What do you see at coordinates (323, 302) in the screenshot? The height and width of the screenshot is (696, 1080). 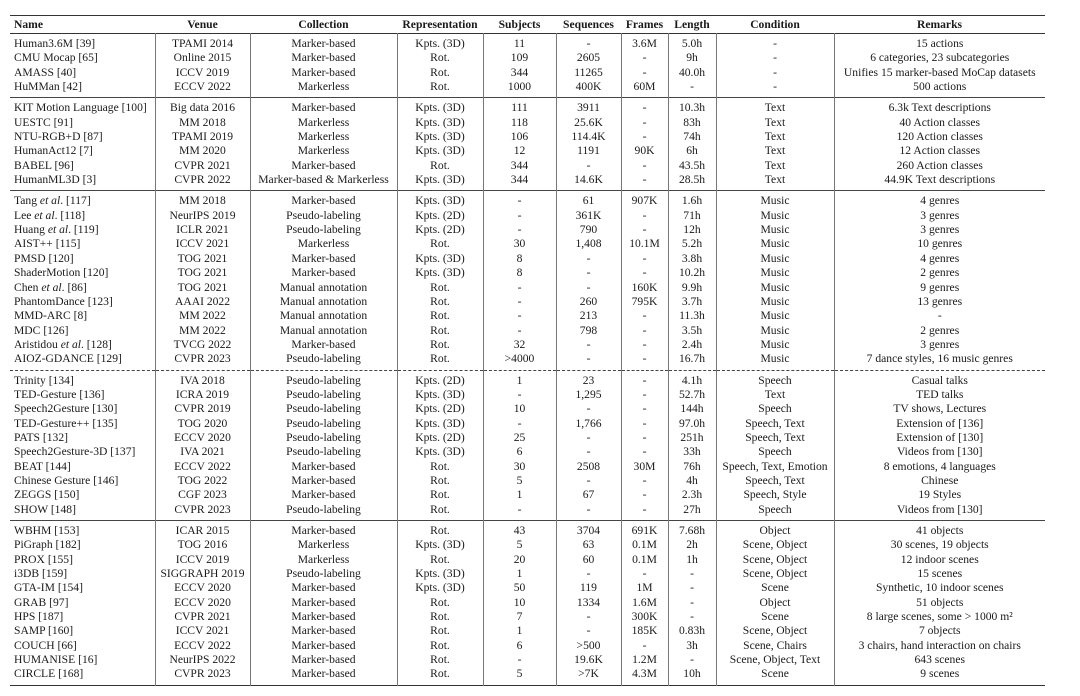 I see `cell-collection: Manual annotation` at bounding box center [323, 302].